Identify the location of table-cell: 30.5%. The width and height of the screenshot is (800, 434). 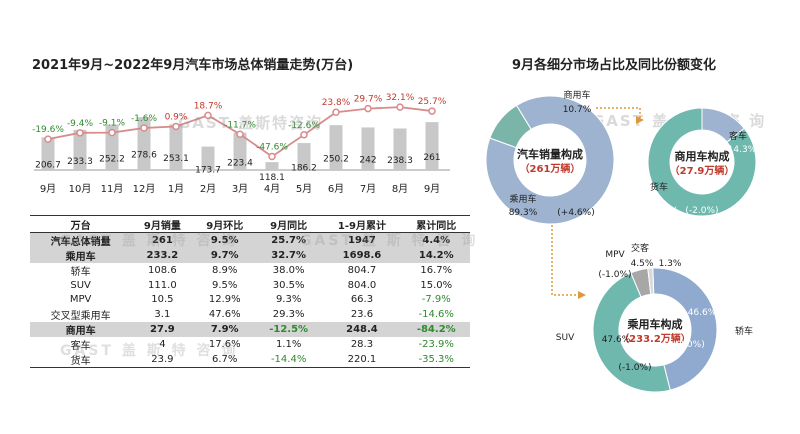
(288, 285).